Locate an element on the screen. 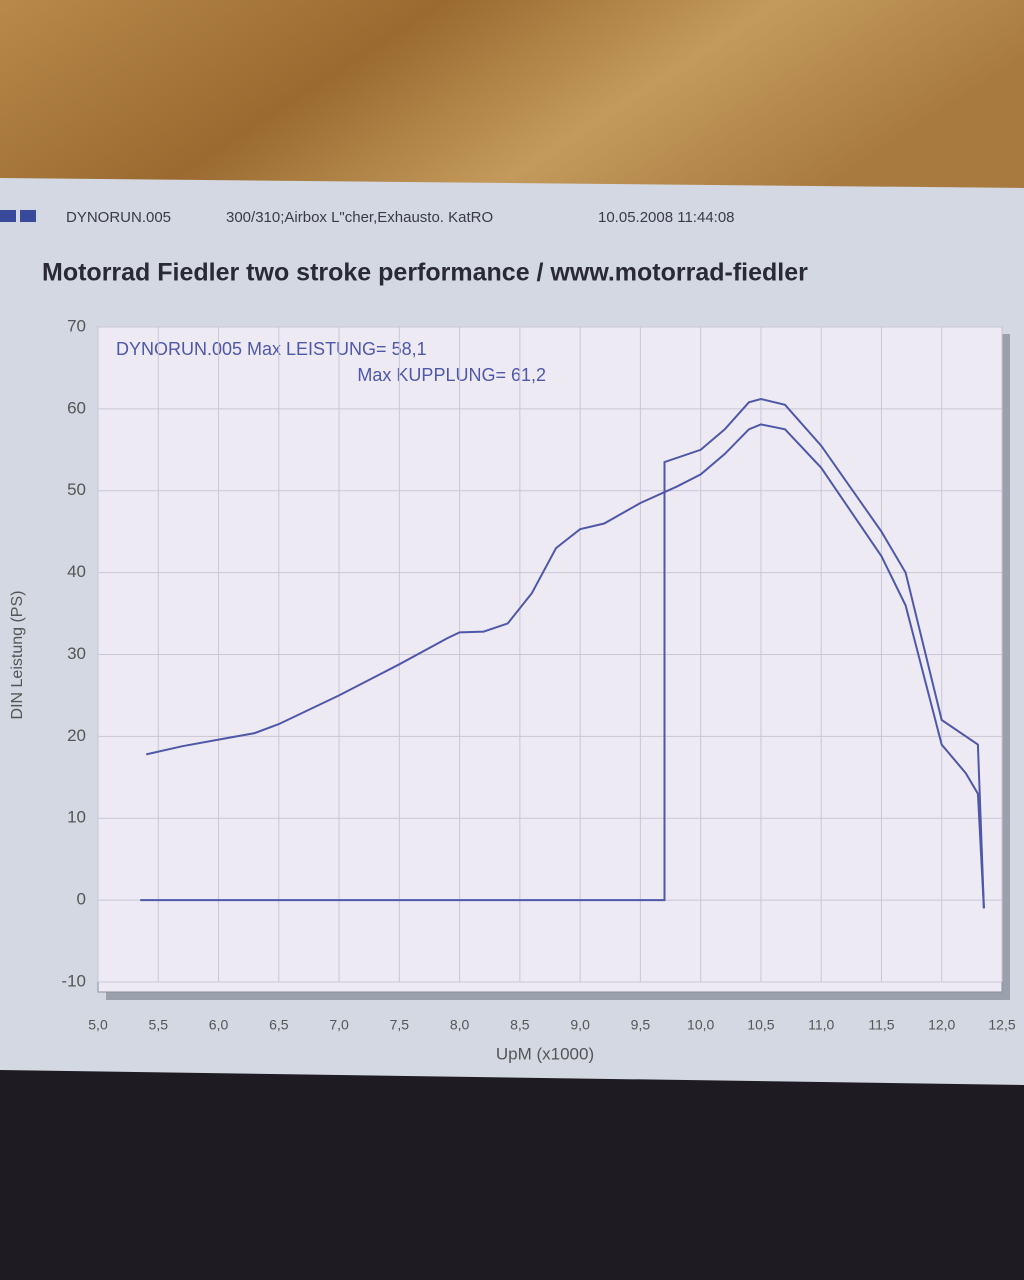  x-tick-label: 11,5 is located at coordinates (881, 1025).